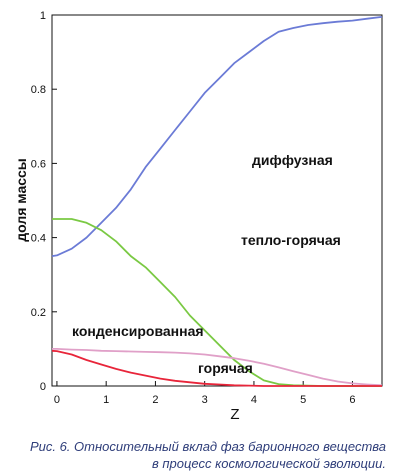 This screenshot has height=475, width=400. What do you see at coordinates (38, 164) in the screenshot?
I see `y-tick-label: 0.6` at bounding box center [38, 164].